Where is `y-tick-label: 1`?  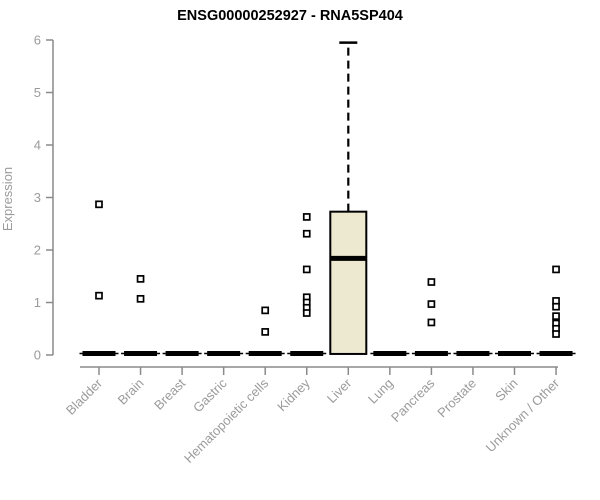 y-tick-label: 1 is located at coordinates (37, 302).